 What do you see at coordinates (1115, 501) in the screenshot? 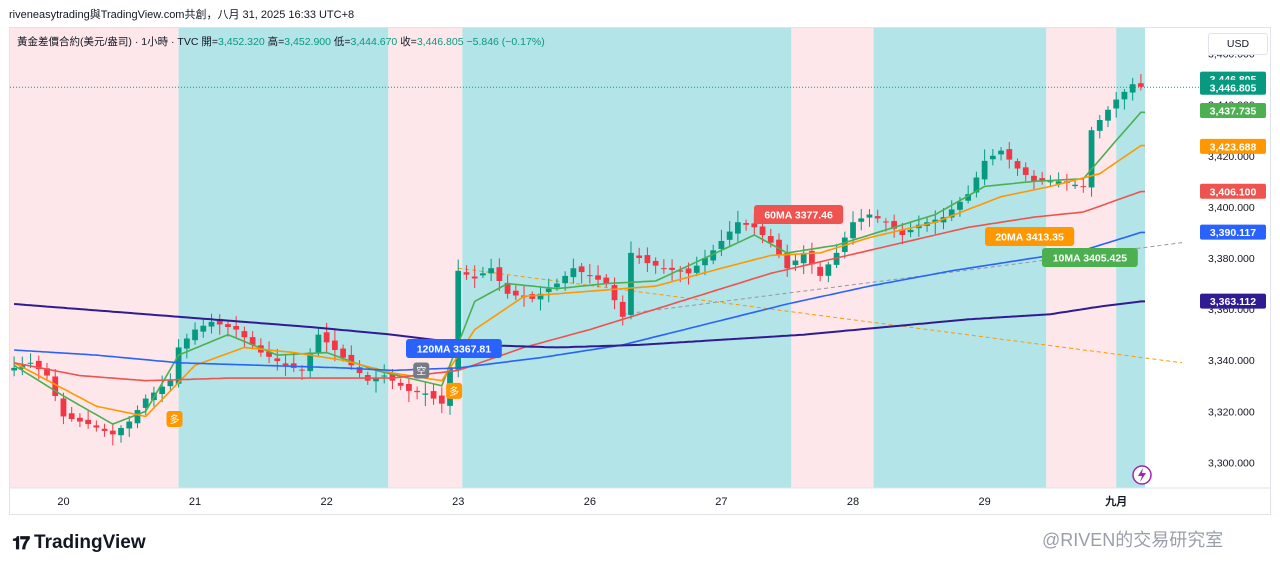
I see `x-tick-label: 九月` at bounding box center [1115, 501].